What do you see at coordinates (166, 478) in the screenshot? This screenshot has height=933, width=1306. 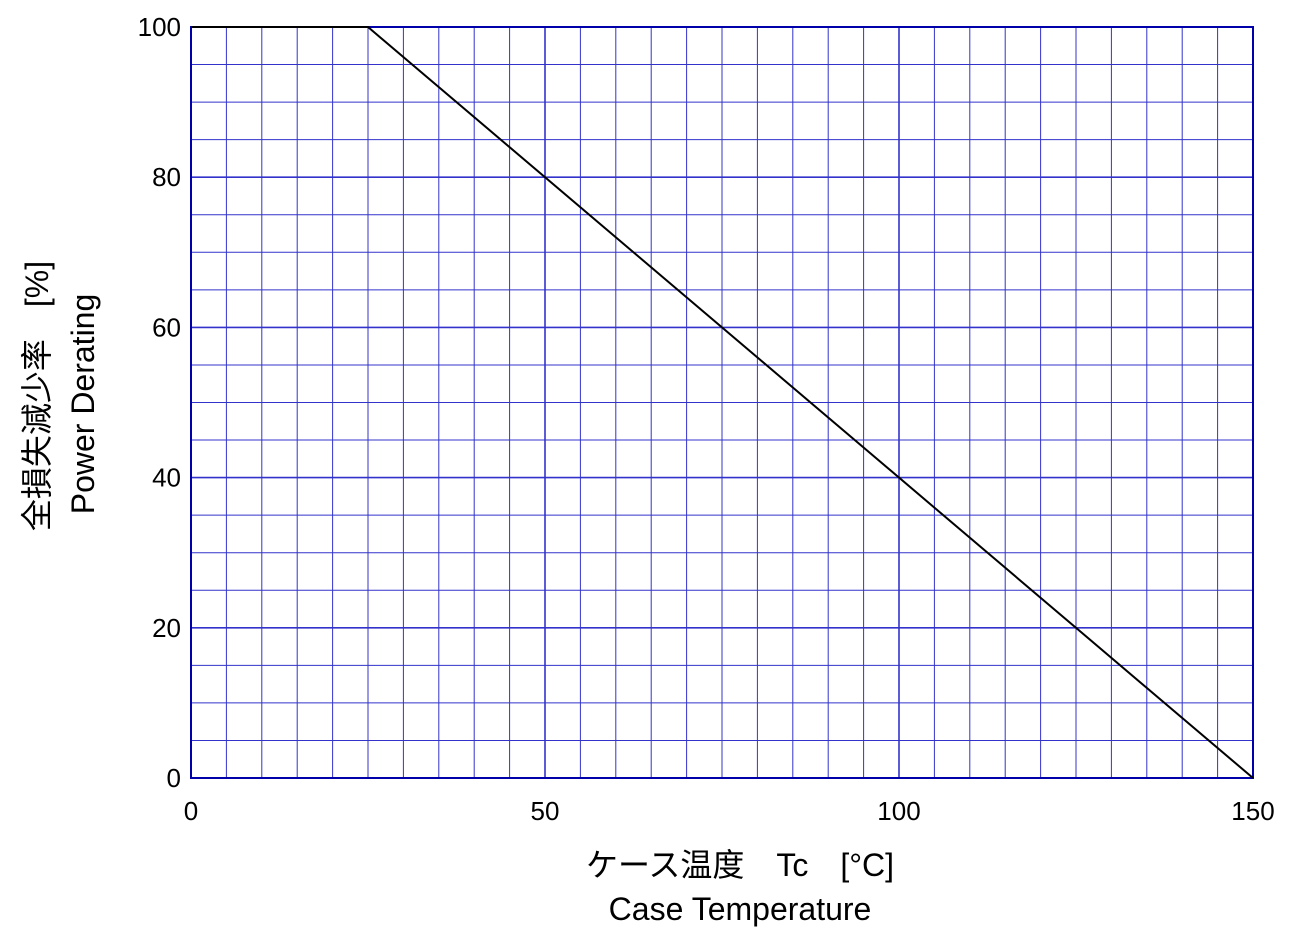 I see `y-tick-label: 40` at bounding box center [166, 478].